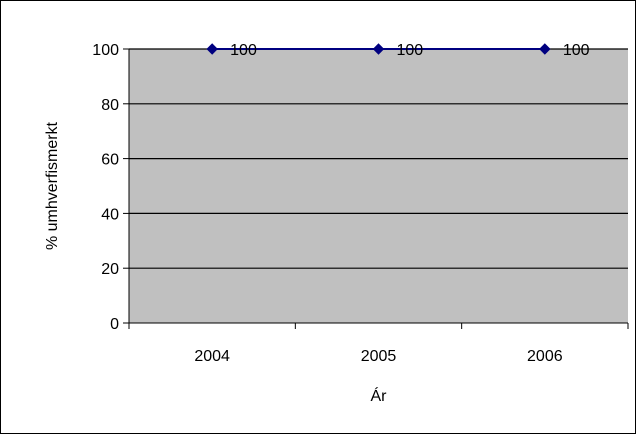 The height and width of the screenshot is (435, 636). I want to click on y-tick-label: 80, so click(110, 105).